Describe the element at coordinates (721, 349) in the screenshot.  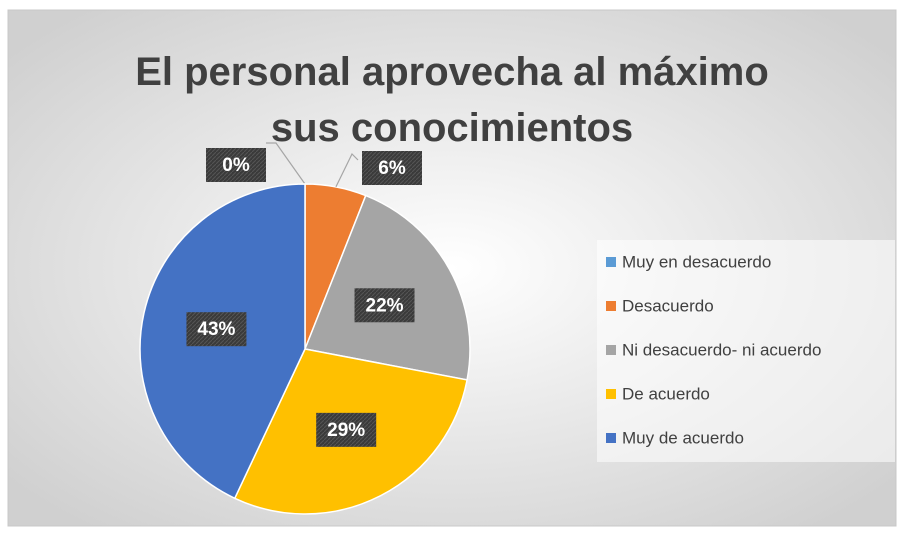
I see `legend-label: Ni desacuerdo- ni acuerdo` at that location.